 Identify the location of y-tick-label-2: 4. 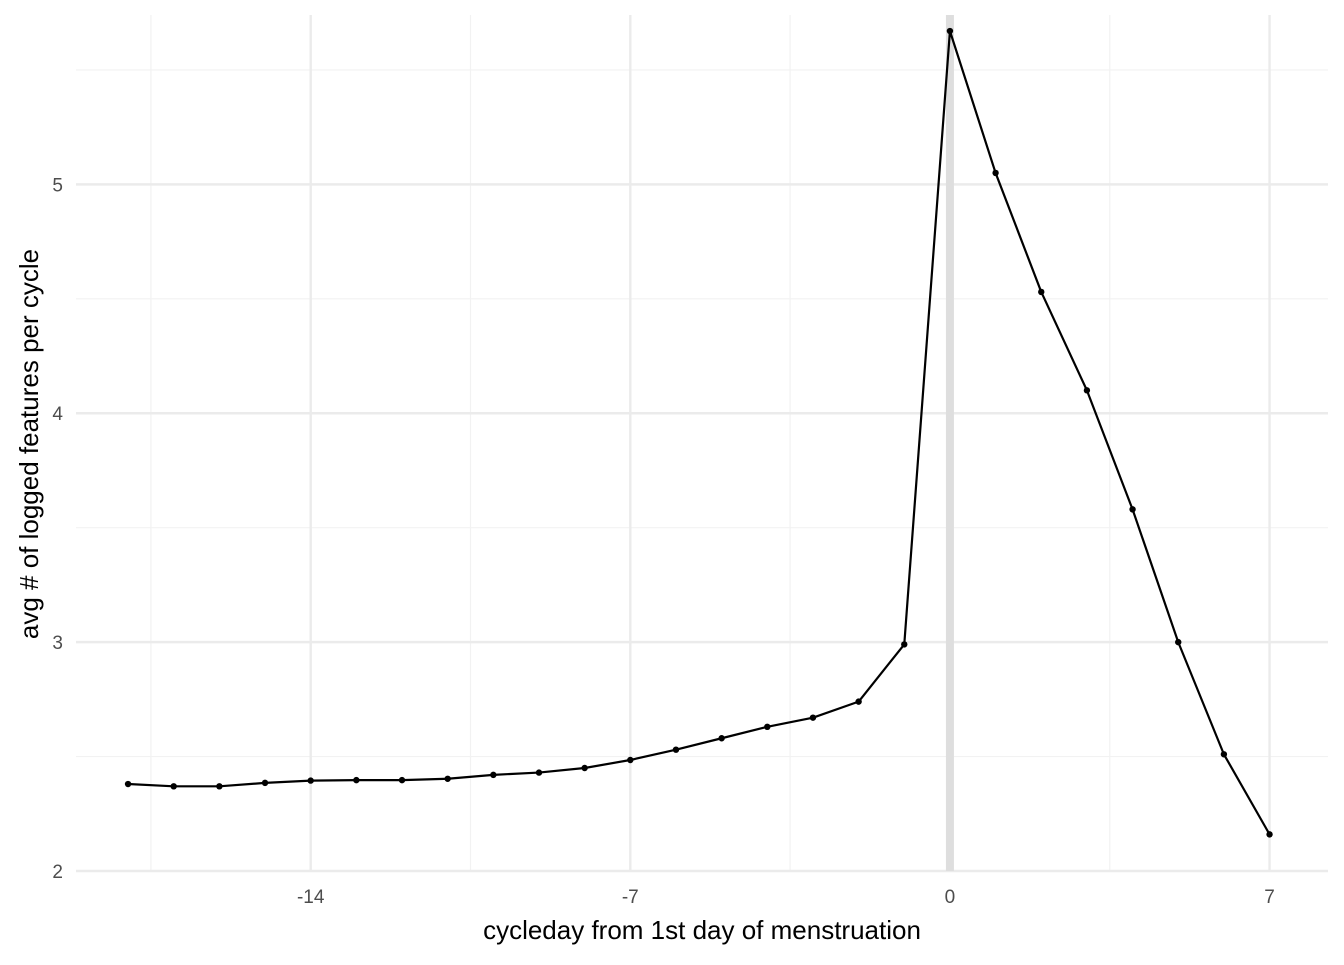
(57, 414).